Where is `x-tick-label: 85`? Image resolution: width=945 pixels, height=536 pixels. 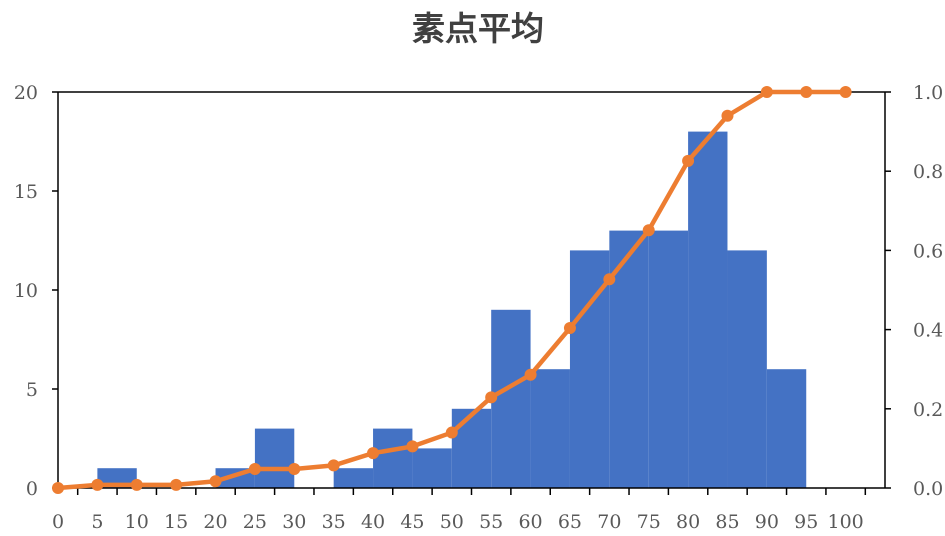
x-tick-label: 85 is located at coordinates (727, 522).